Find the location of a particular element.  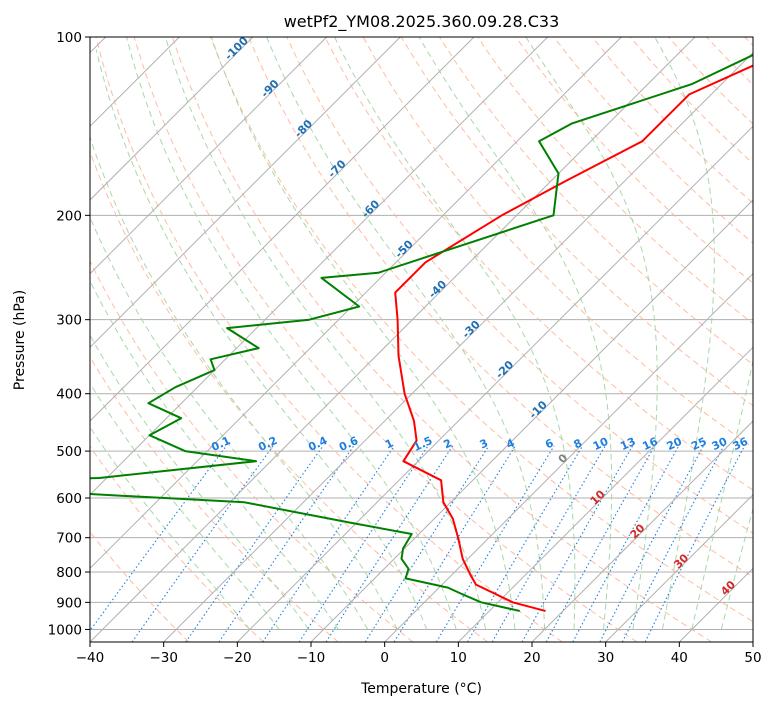

y-tick-label: 500 is located at coordinates (69, 452).